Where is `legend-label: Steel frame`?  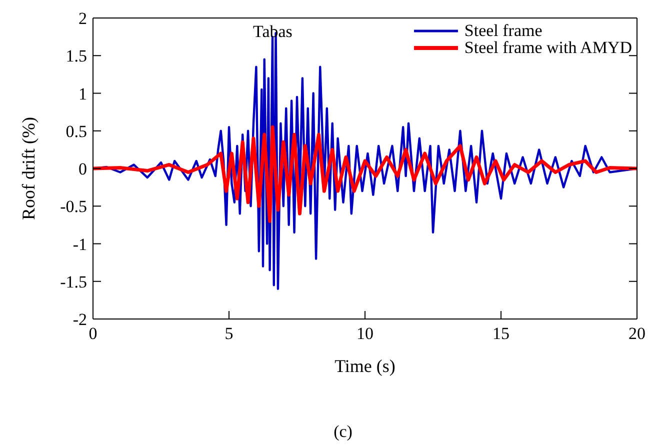
legend-label: Steel frame is located at coordinates (503, 30).